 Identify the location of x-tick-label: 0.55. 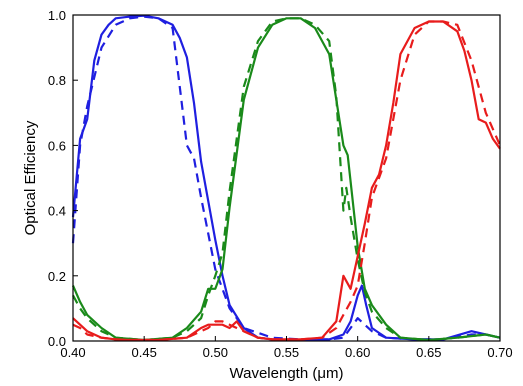
(286, 352).